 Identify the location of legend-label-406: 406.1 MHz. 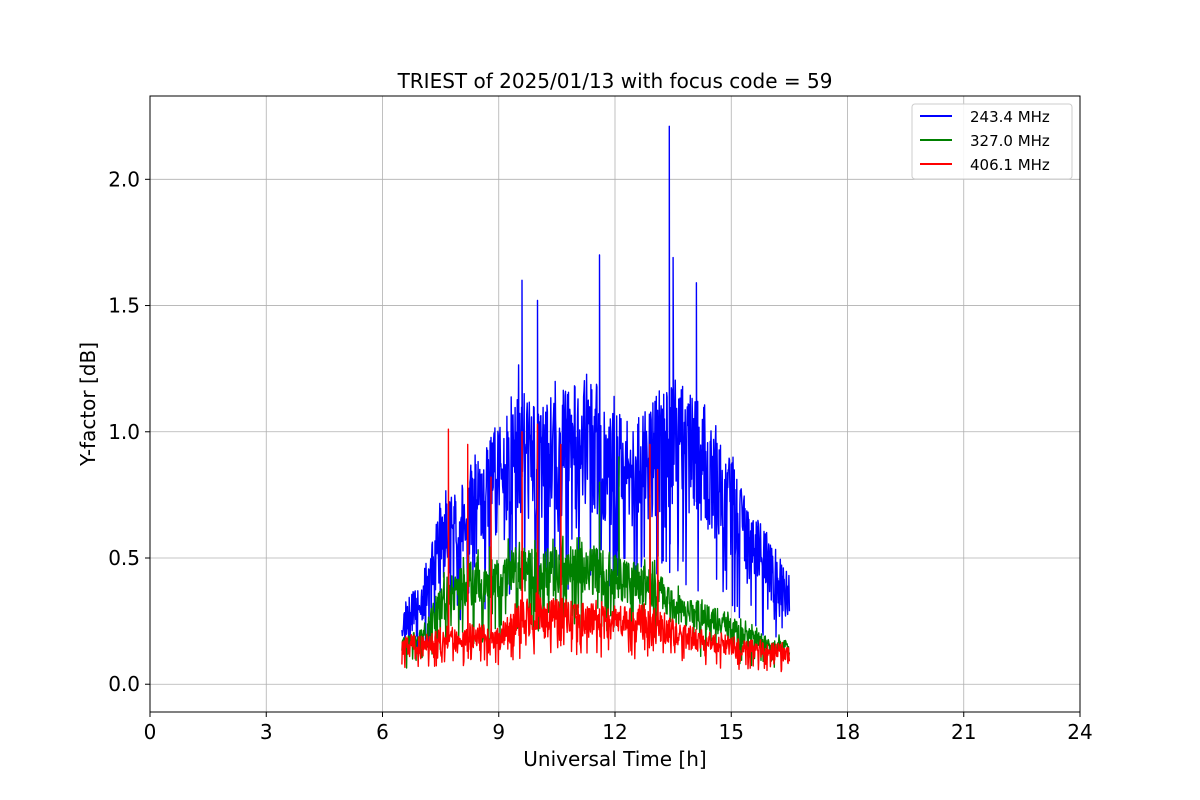
(1010, 165).